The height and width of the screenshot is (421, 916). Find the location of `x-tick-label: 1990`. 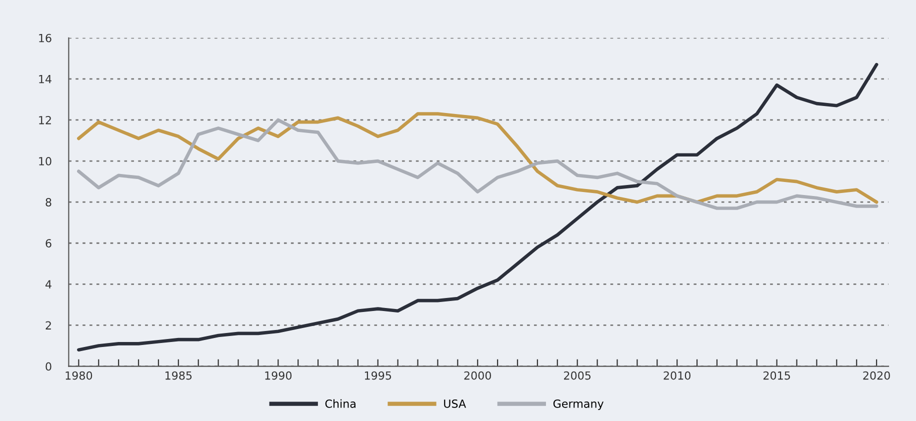

x-tick-label: 1990 is located at coordinates (278, 375).